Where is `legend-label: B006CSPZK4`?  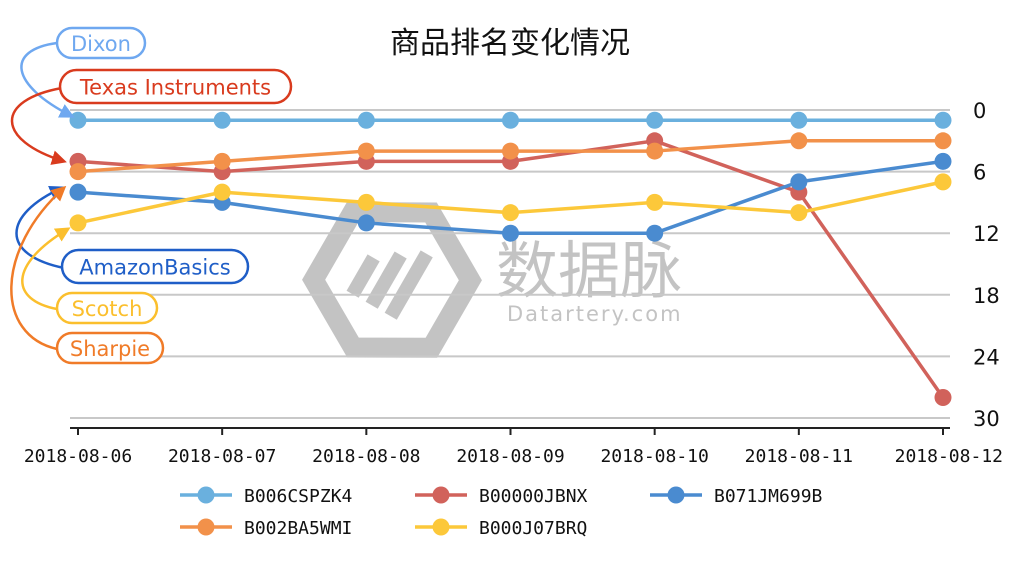 legend-label: B006CSPZK4 is located at coordinates (298, 496).